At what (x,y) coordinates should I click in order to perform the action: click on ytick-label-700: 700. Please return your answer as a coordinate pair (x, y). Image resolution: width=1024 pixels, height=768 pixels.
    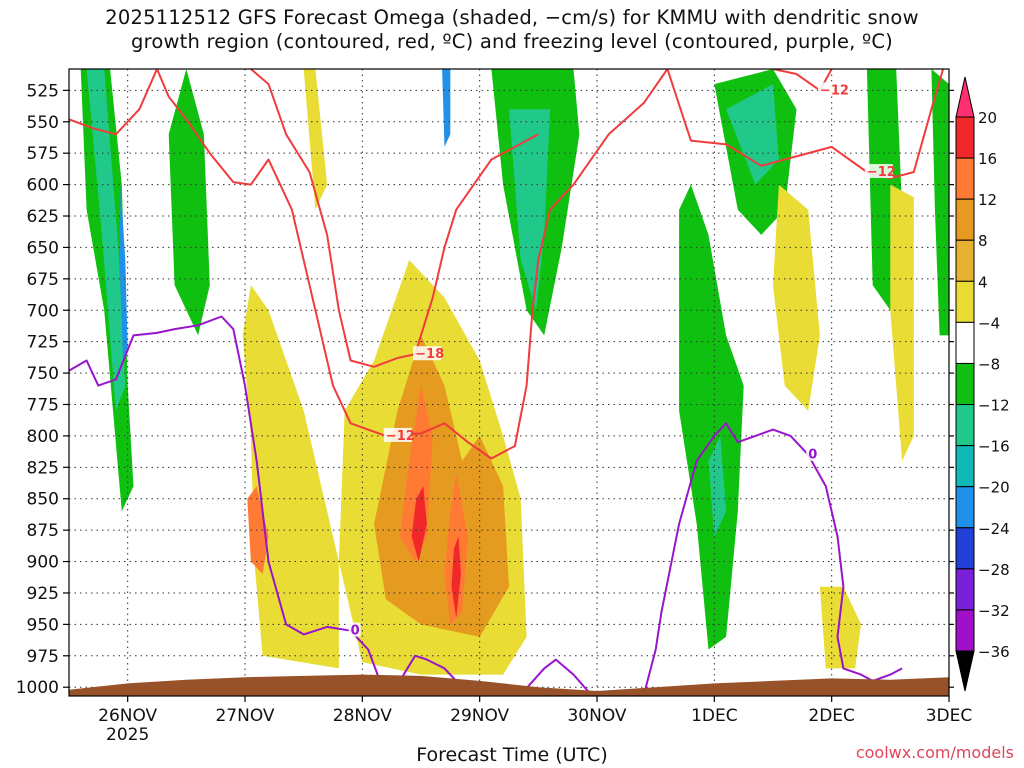
    Looking at the image, I should click on (43, 311).